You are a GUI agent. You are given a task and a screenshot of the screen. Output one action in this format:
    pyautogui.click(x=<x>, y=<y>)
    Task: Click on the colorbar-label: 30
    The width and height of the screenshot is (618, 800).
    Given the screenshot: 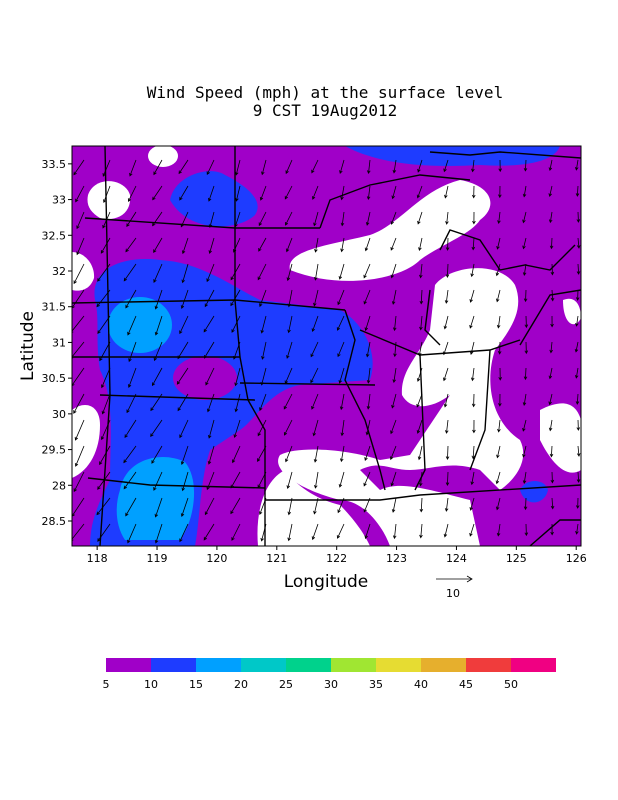 What is the action you would take?
    pyautogui.click(x=331, y=684)
    